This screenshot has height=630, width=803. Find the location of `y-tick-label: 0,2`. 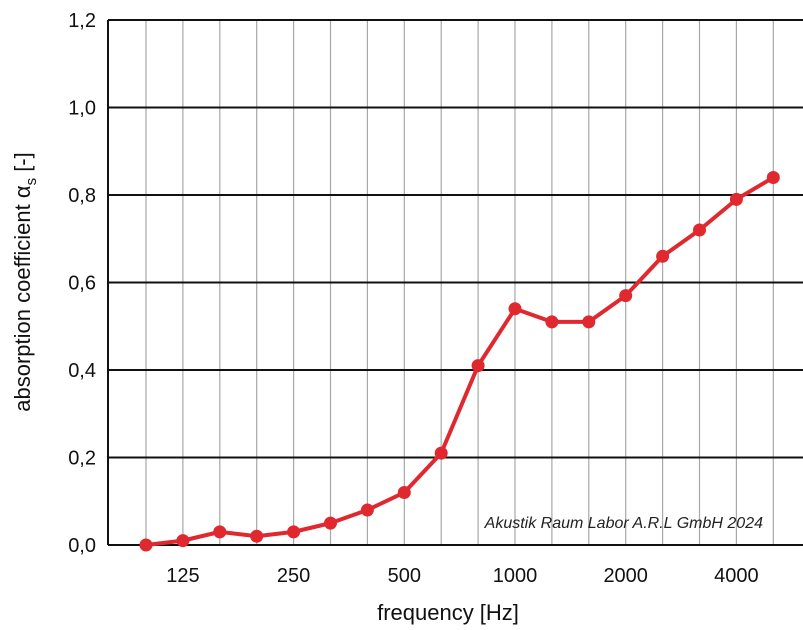

y-tick-label: 0,2 is located at coordinates (82, 459).